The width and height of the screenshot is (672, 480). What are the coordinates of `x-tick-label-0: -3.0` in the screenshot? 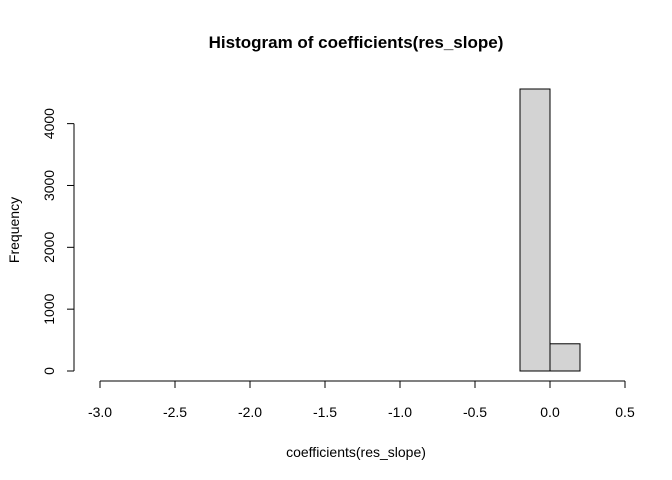 It's located at (100, 412).